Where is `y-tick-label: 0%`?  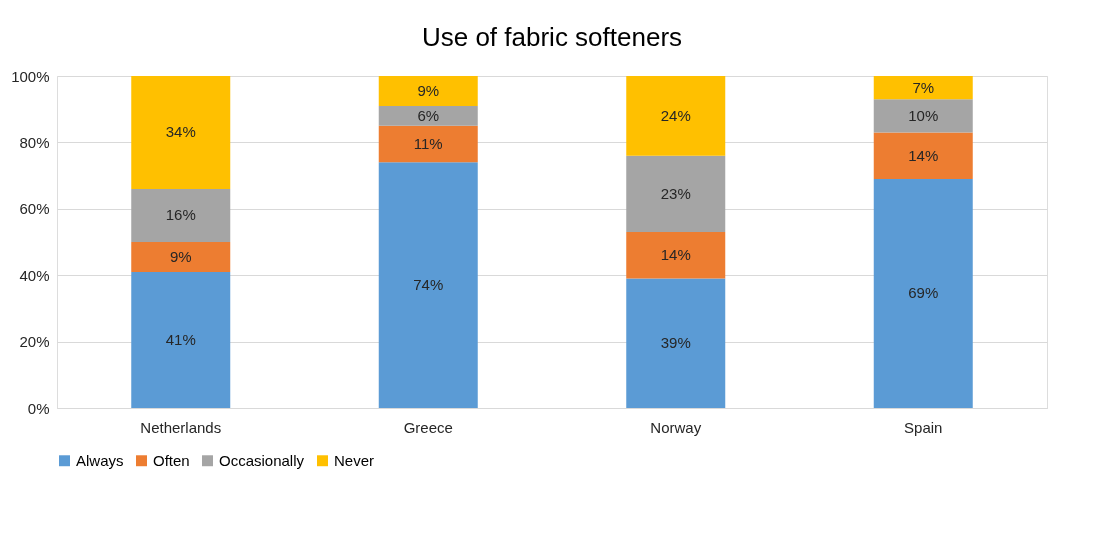
y-tick-label: 0% is located at coordinates (38, 408).